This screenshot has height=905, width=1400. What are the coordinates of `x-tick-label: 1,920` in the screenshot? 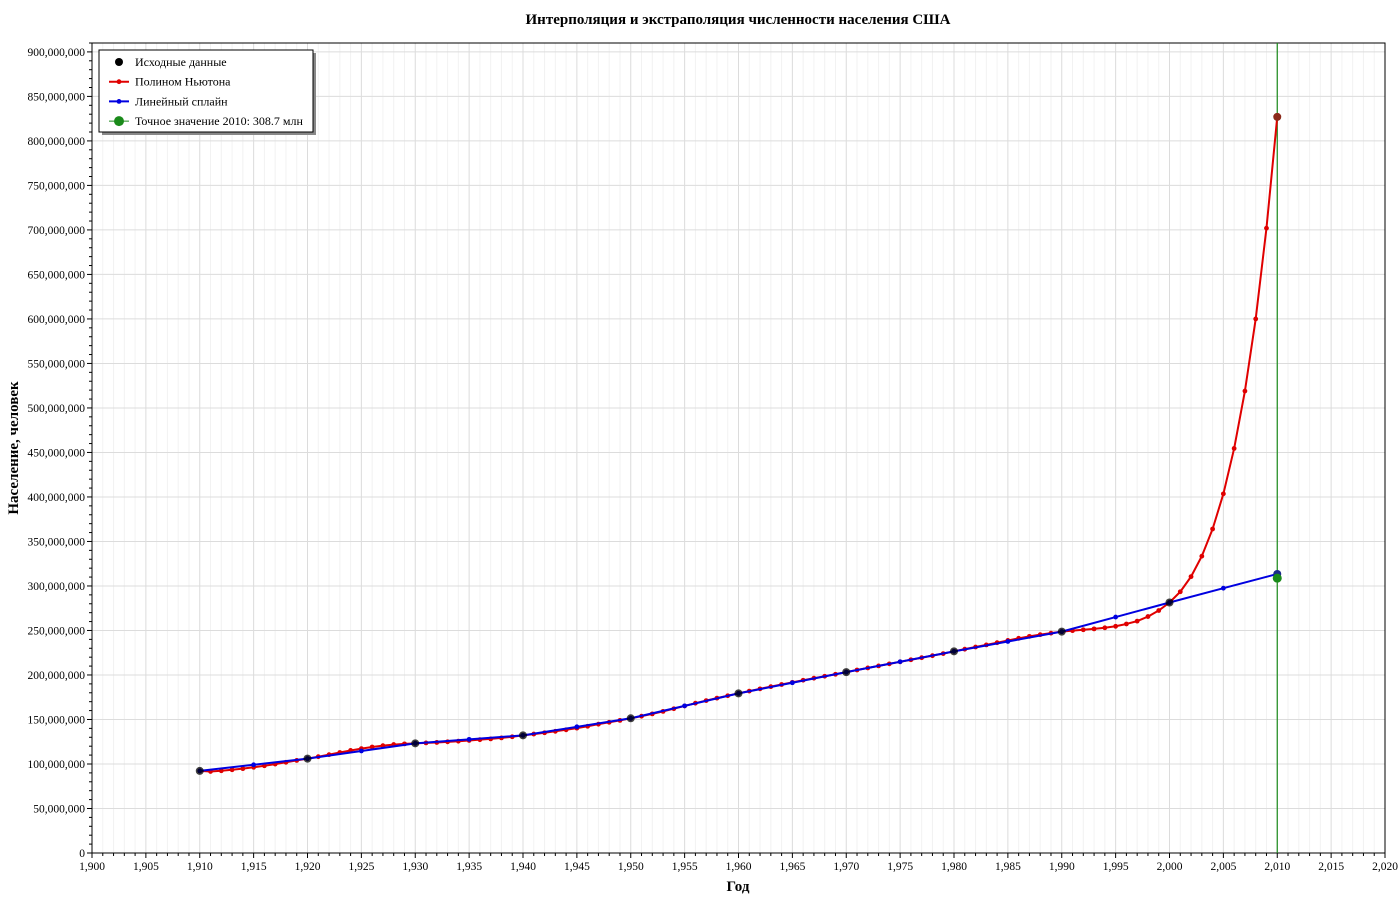 It's located at (308, 867).